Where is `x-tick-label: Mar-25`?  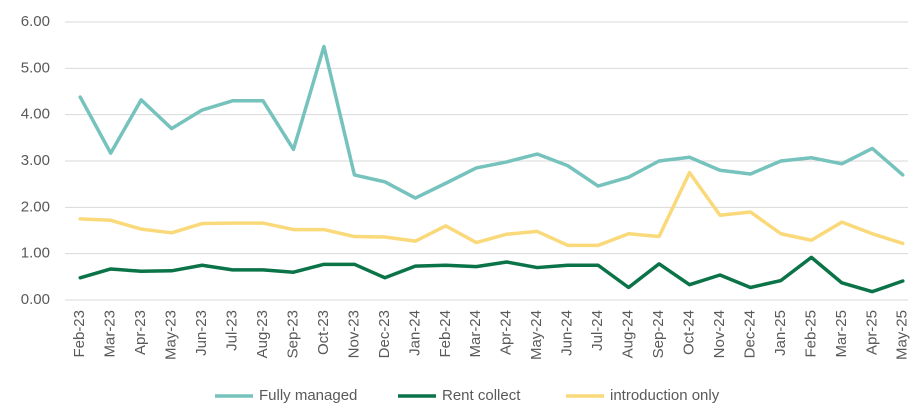 x-tick-label: Mar-25 is located at coordinates (841, 334).